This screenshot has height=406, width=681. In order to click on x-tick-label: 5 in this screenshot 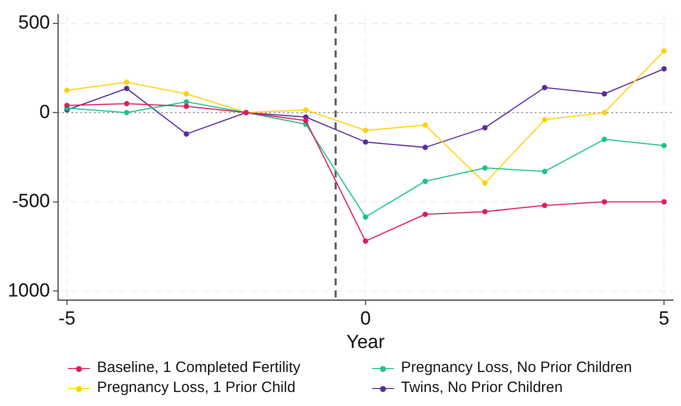, I will do `click(664, 319)`.